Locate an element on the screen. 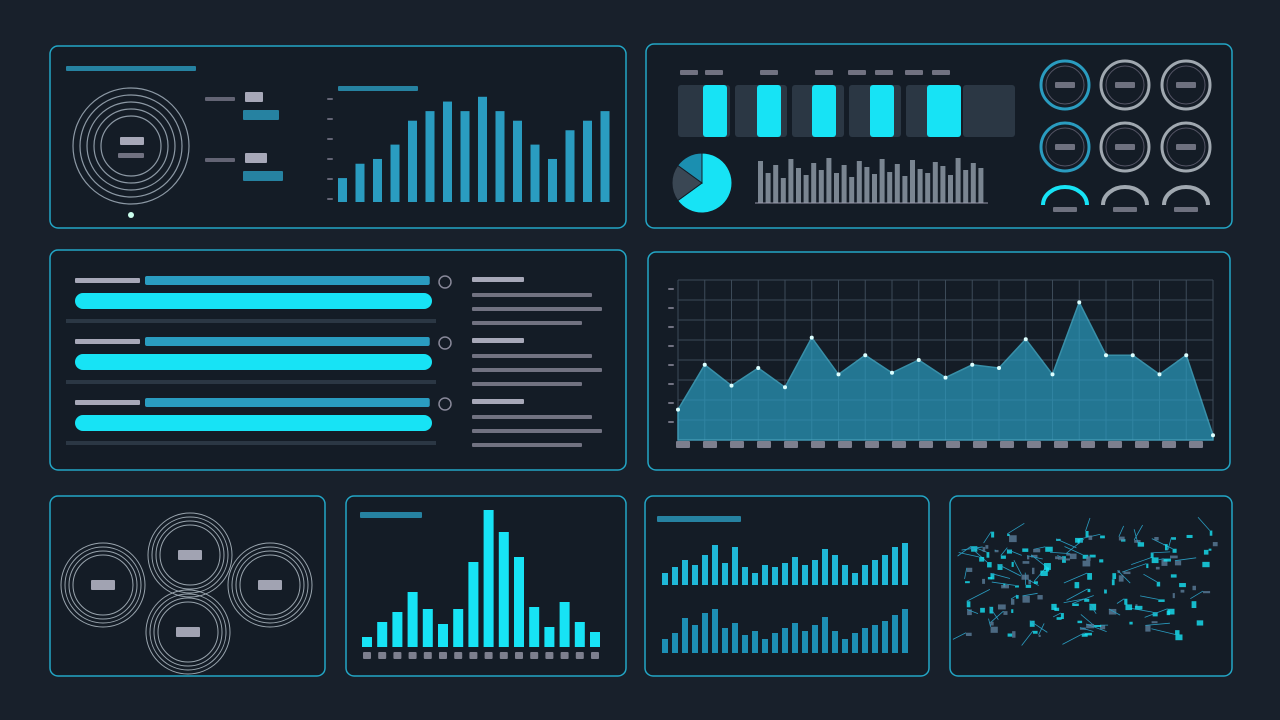 Image resolution: width=1280 pixels, height=720 pixels. area is located at coordinates (945, 370).